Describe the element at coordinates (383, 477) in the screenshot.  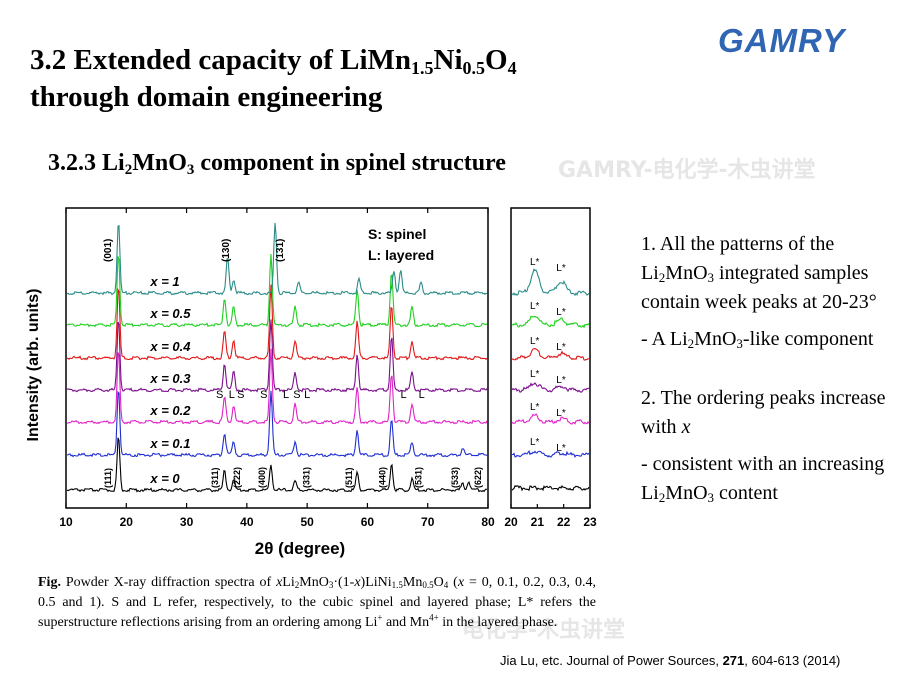
I see `miller-index-label: (440)` at that location.